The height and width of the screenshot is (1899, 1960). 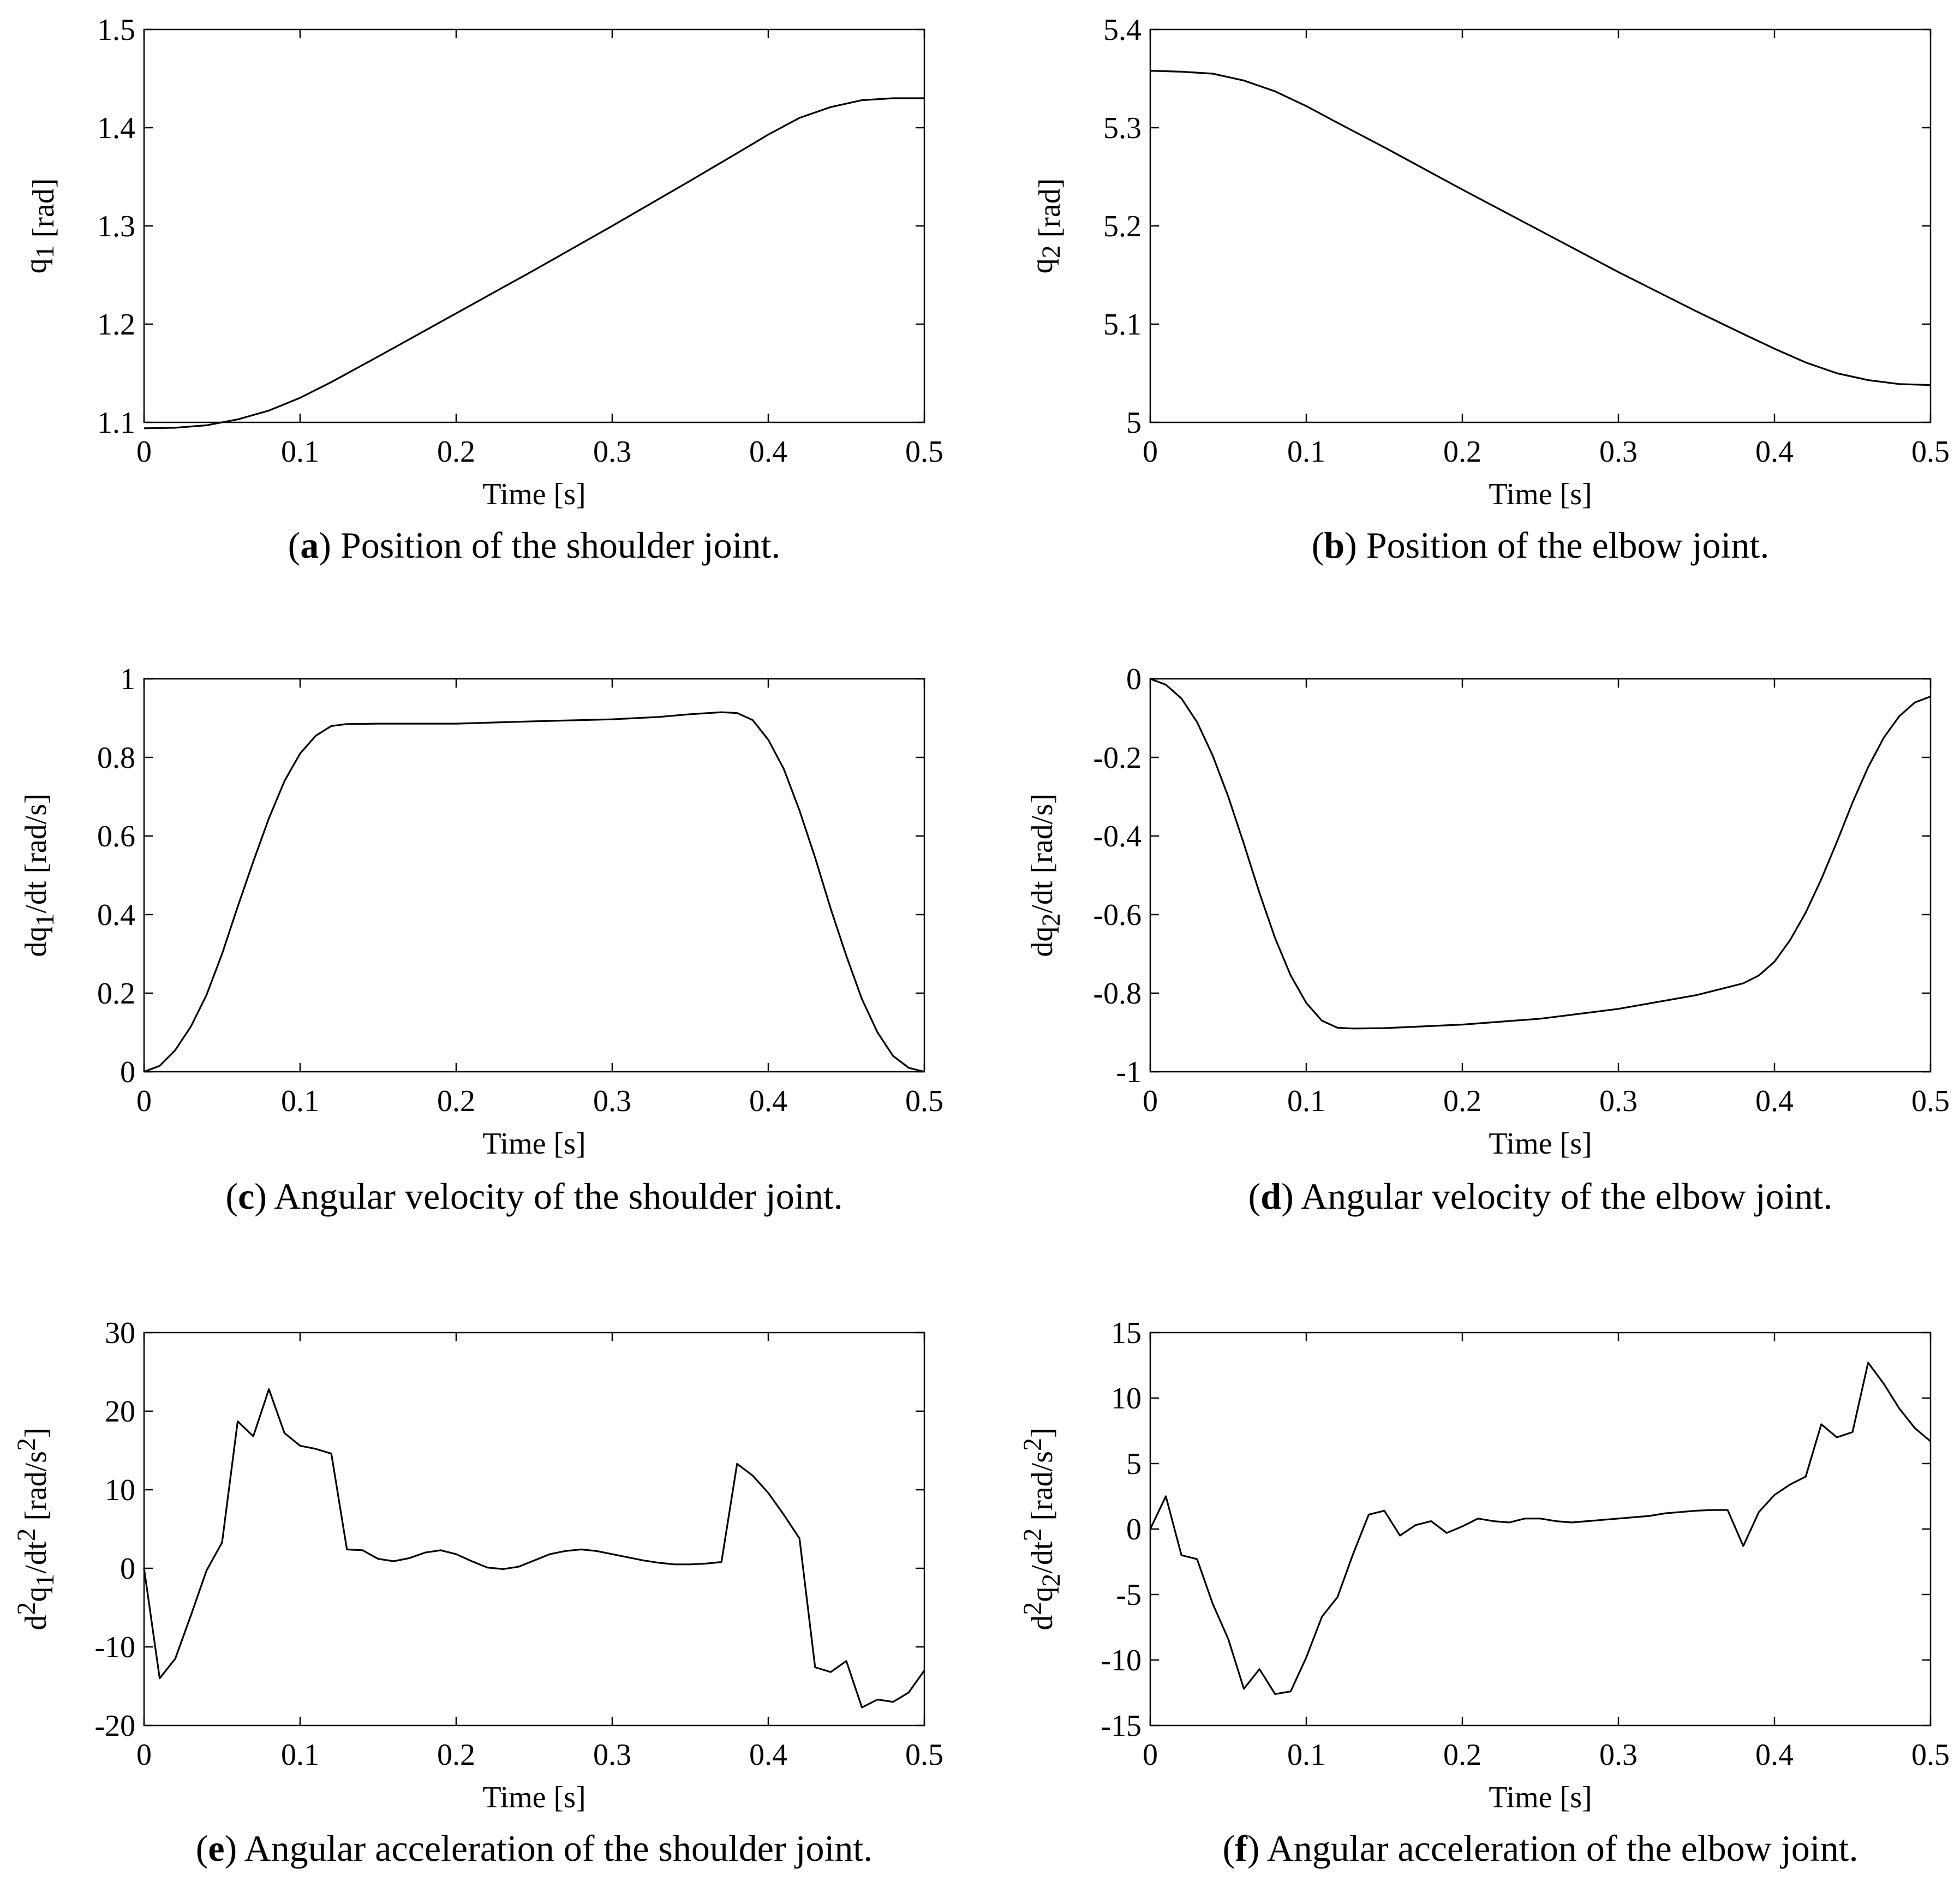 I want to click on y-tick-label: 5.2, so click(x=1122, y=226).